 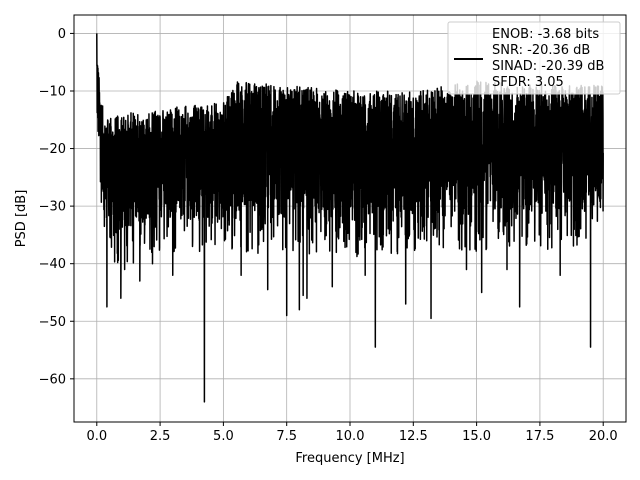 I want to click on x-tick-label: 17.5, so click(x=539, y=436).